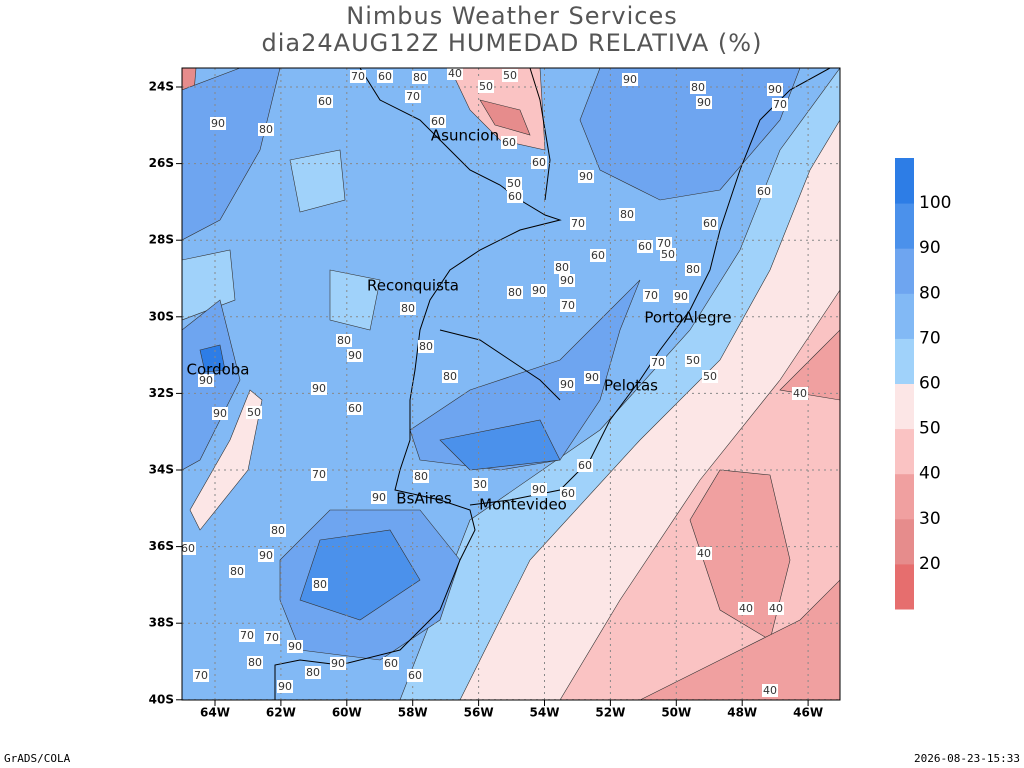 The height and width of the screenshot is (768, 1024). I want to click on lon-label: 50W, so click(676, 713).